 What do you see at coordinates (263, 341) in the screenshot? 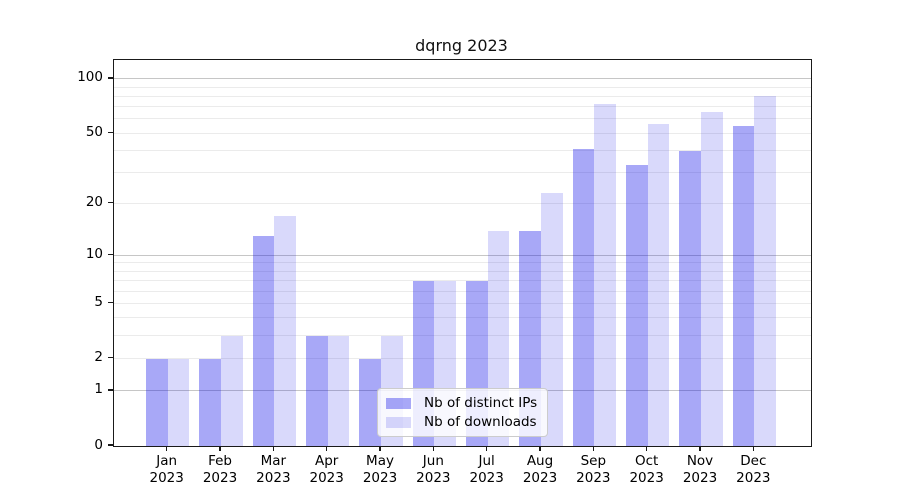
I see `bar-ips-mar` at bounding box center [263, 341].